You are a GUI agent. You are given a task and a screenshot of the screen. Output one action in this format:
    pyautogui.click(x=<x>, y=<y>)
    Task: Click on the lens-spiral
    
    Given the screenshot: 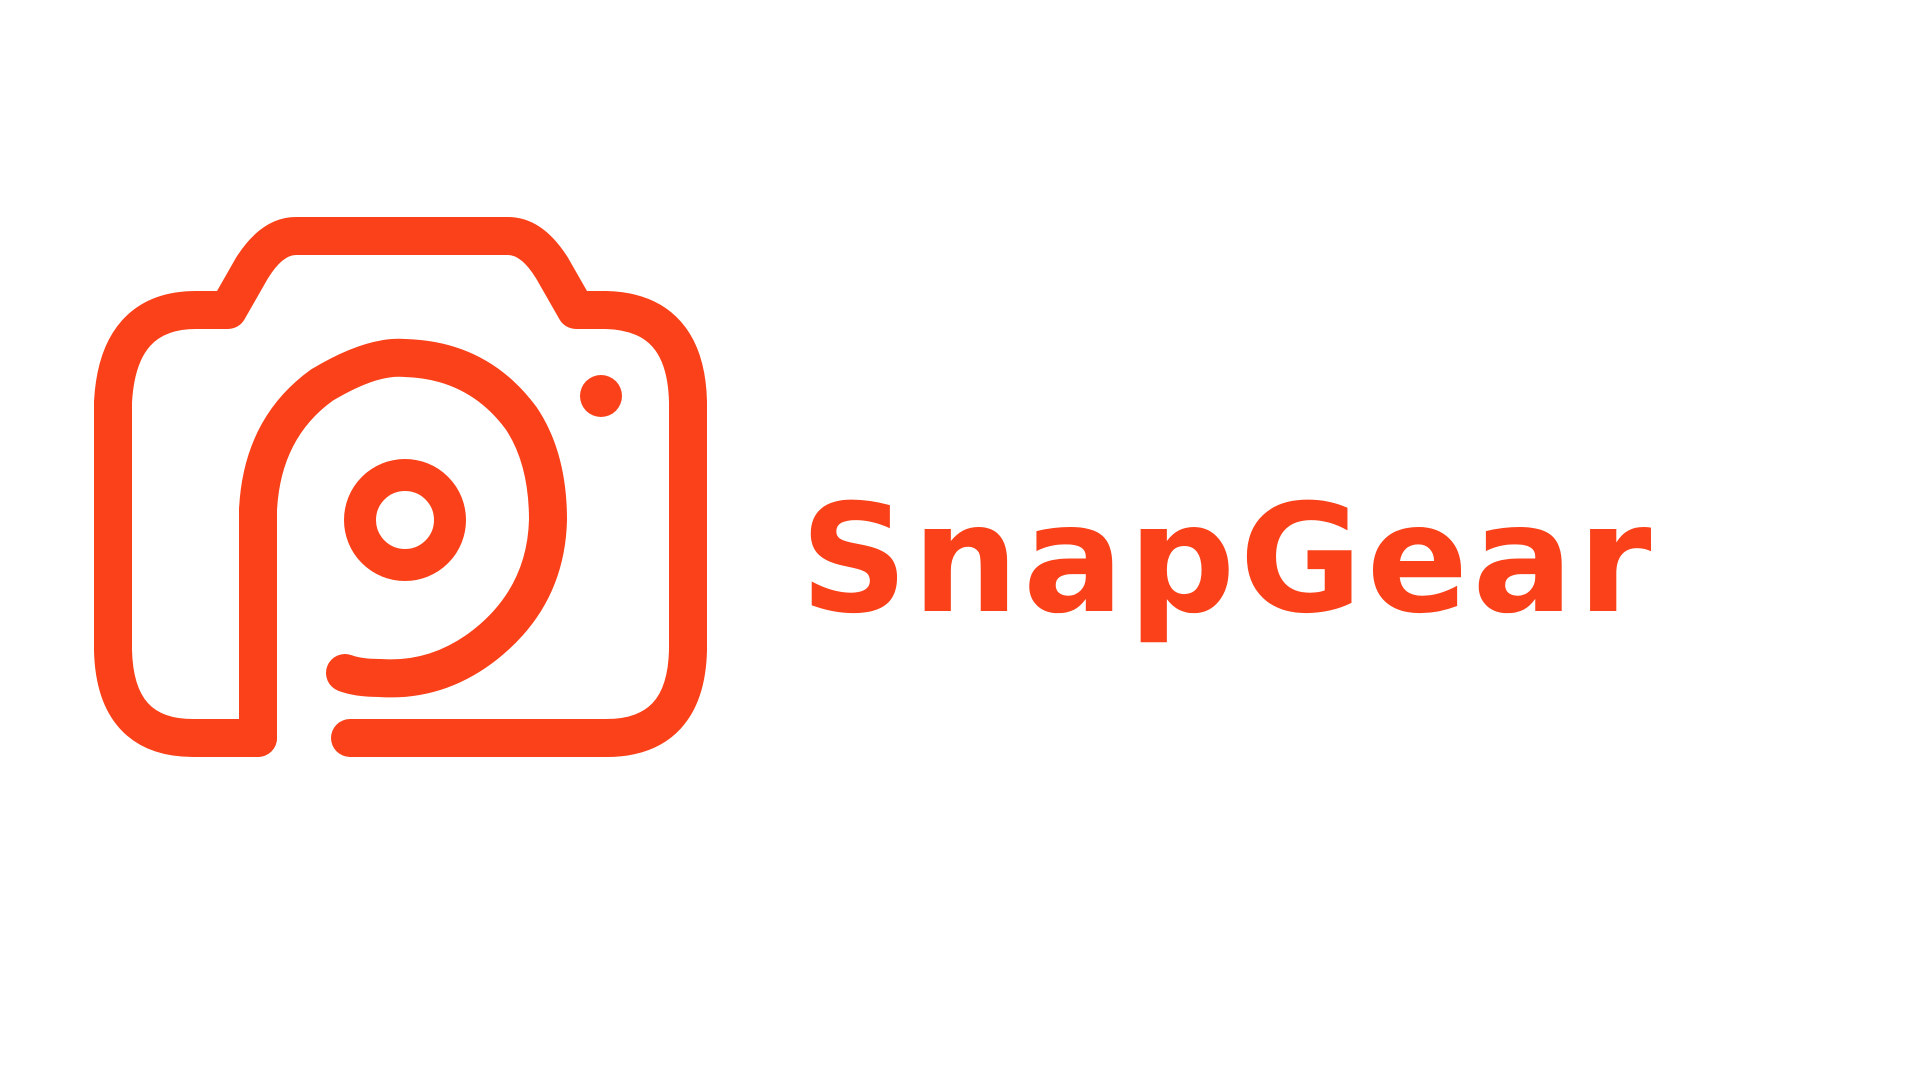 What is the action you would take?
    pyautogui.click(x=403, y=518)
    